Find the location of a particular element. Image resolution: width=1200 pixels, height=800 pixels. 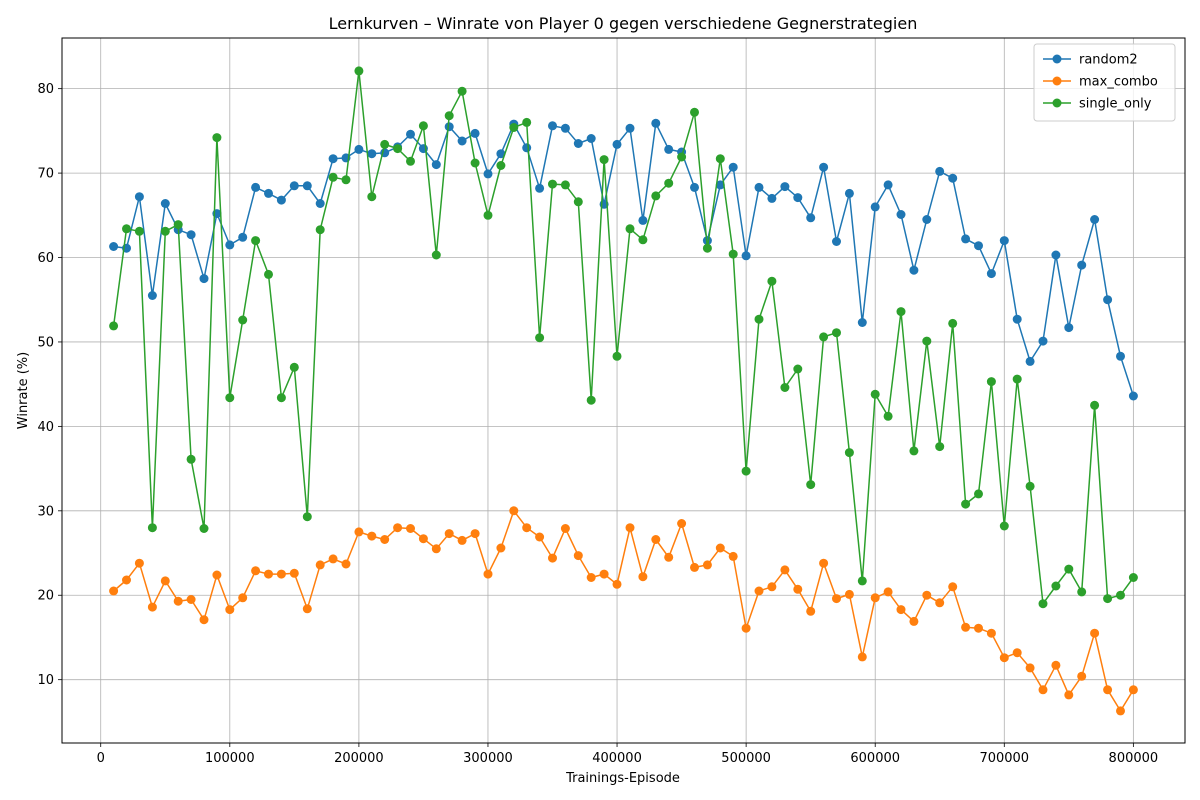

legend-item-max-combo: max_combo is located at coordinates (1100, 82).